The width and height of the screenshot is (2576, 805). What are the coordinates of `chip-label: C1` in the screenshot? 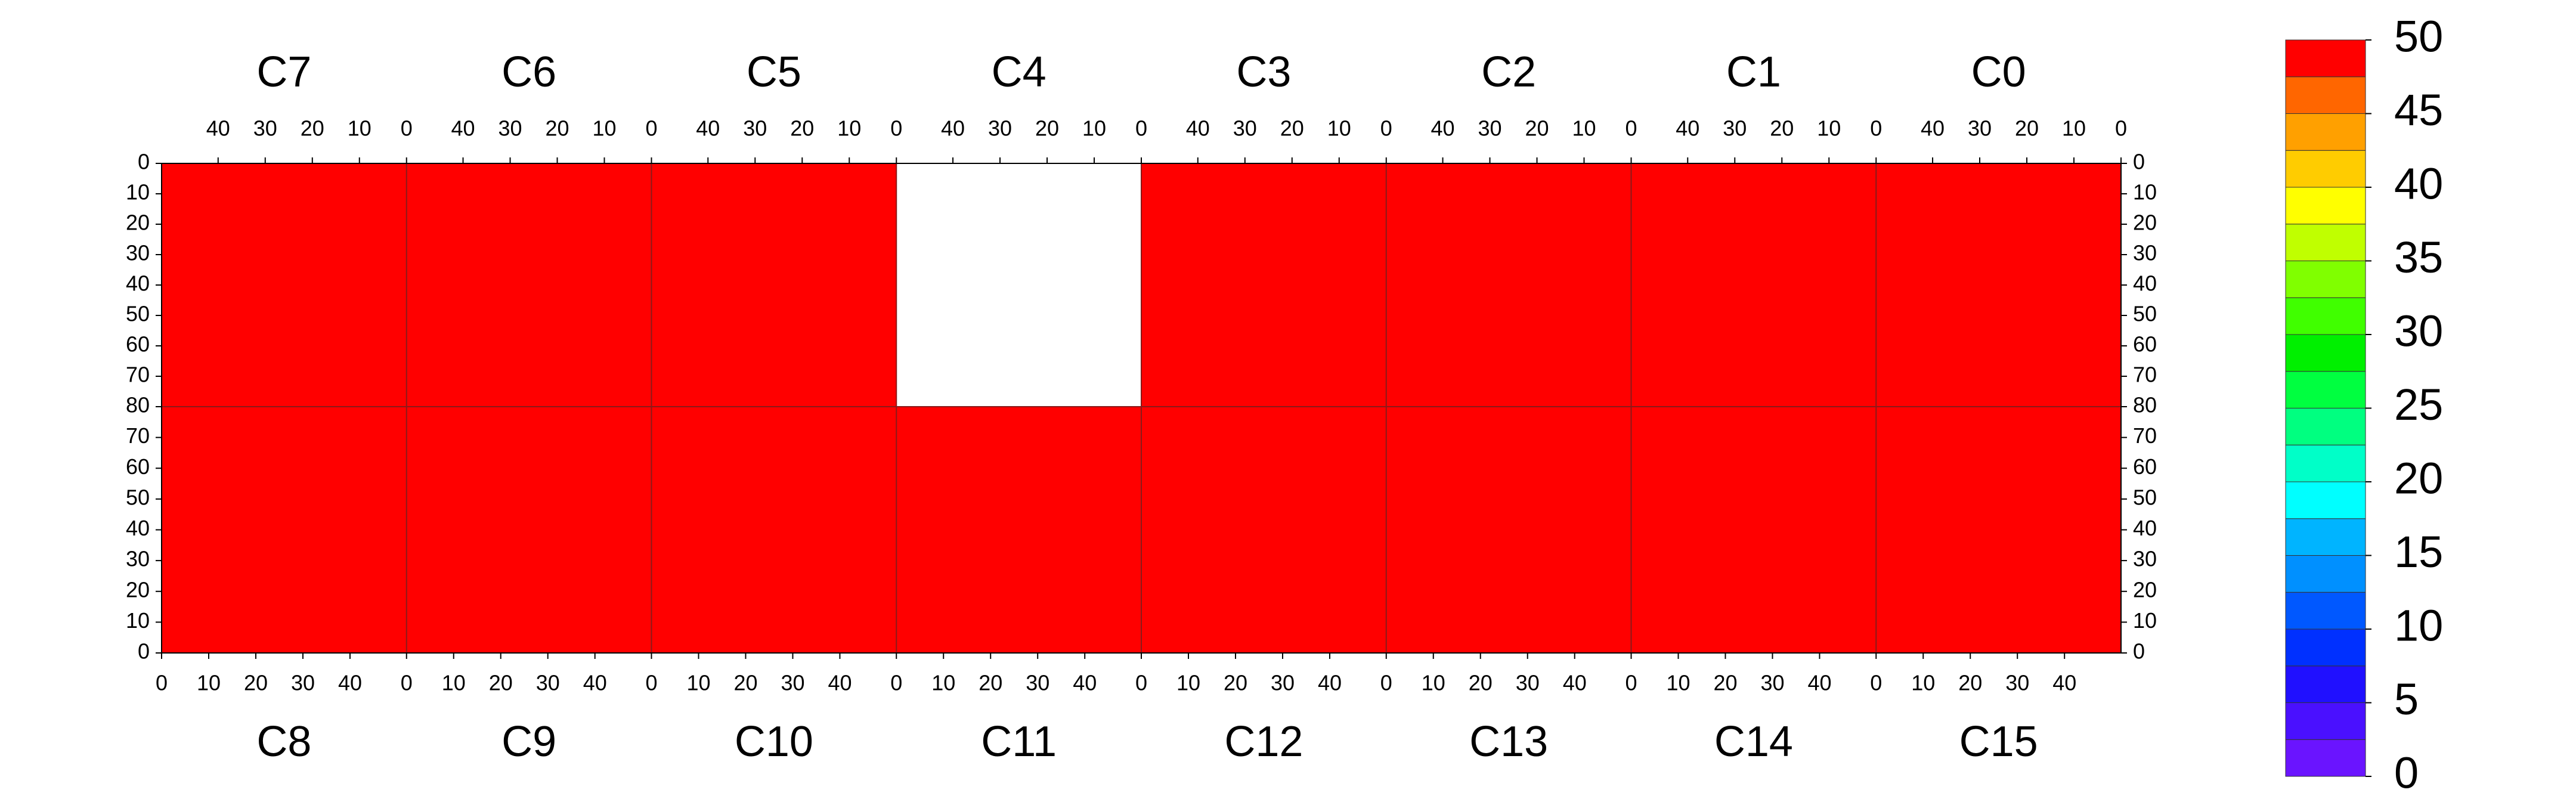 It's located at (1753, 72).